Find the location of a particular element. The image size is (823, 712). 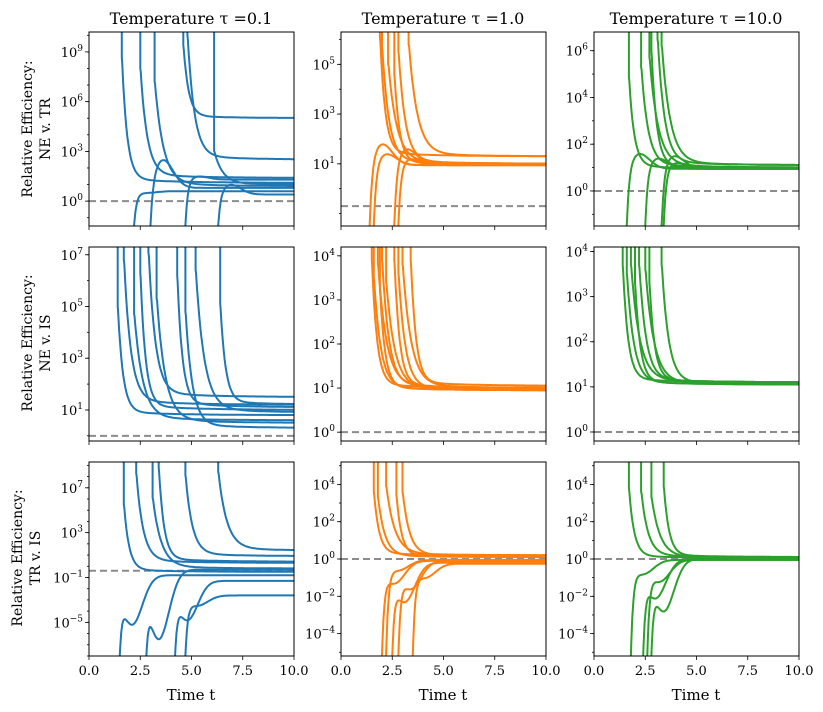

x-tick-label: 5.0 is located at coordinates (443, 671).